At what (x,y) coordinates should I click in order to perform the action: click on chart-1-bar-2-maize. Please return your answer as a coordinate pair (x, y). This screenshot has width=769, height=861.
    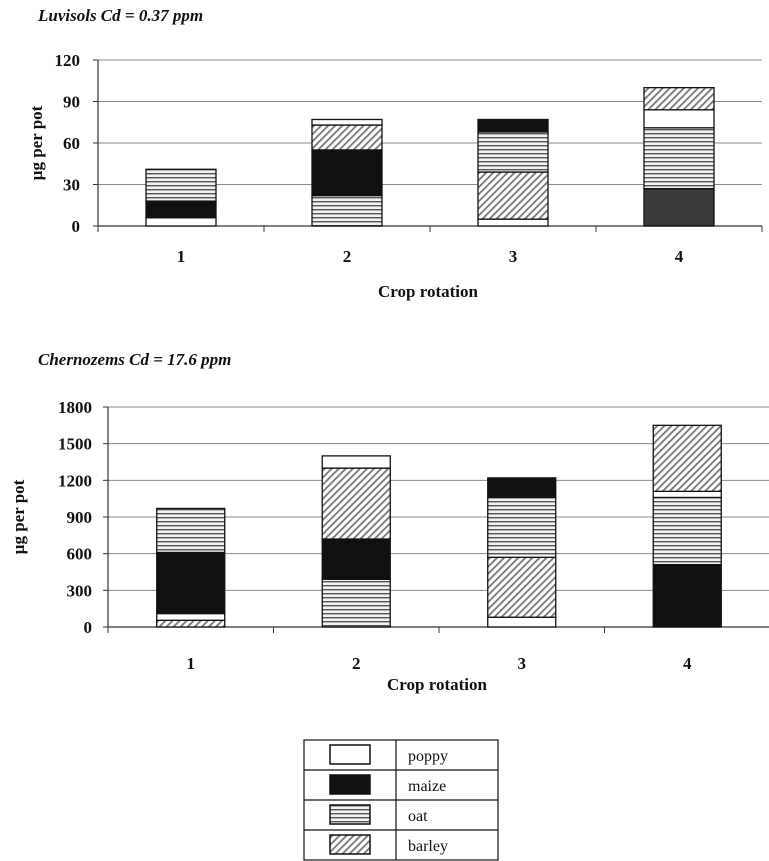
    Looking at the image, I should click on (347, 173).